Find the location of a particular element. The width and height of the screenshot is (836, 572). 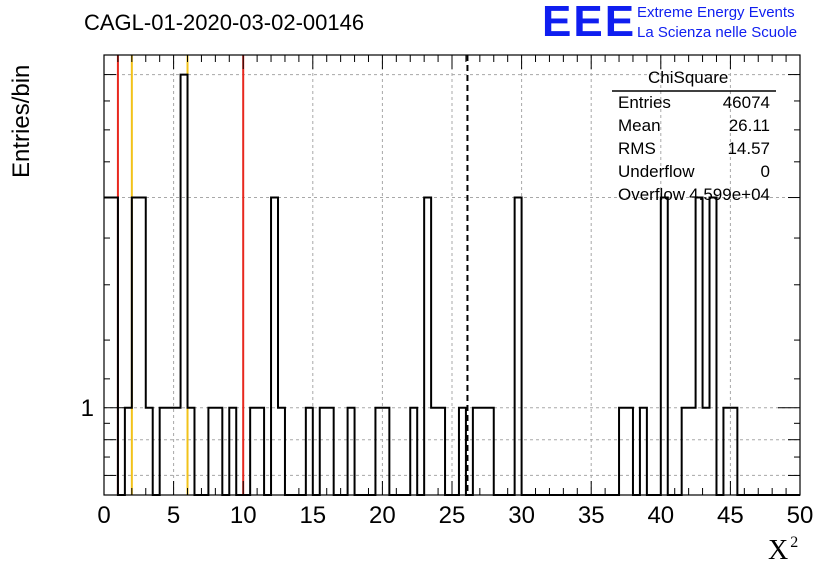

chart-title: CAGL-01-2020-03-02-00146 is located at coordinates (224, 22).